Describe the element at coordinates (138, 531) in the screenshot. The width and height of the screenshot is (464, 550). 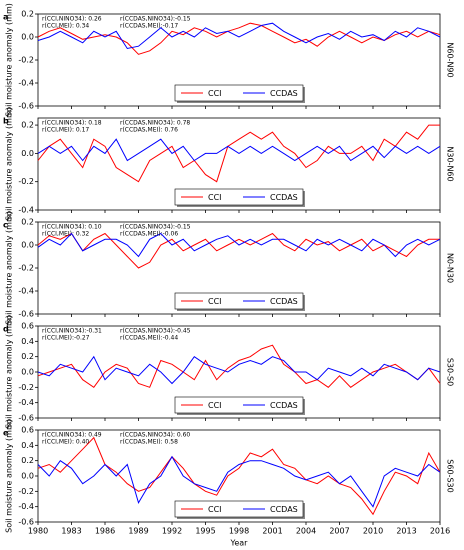
I see `x-tick-label: 1989` at that location.